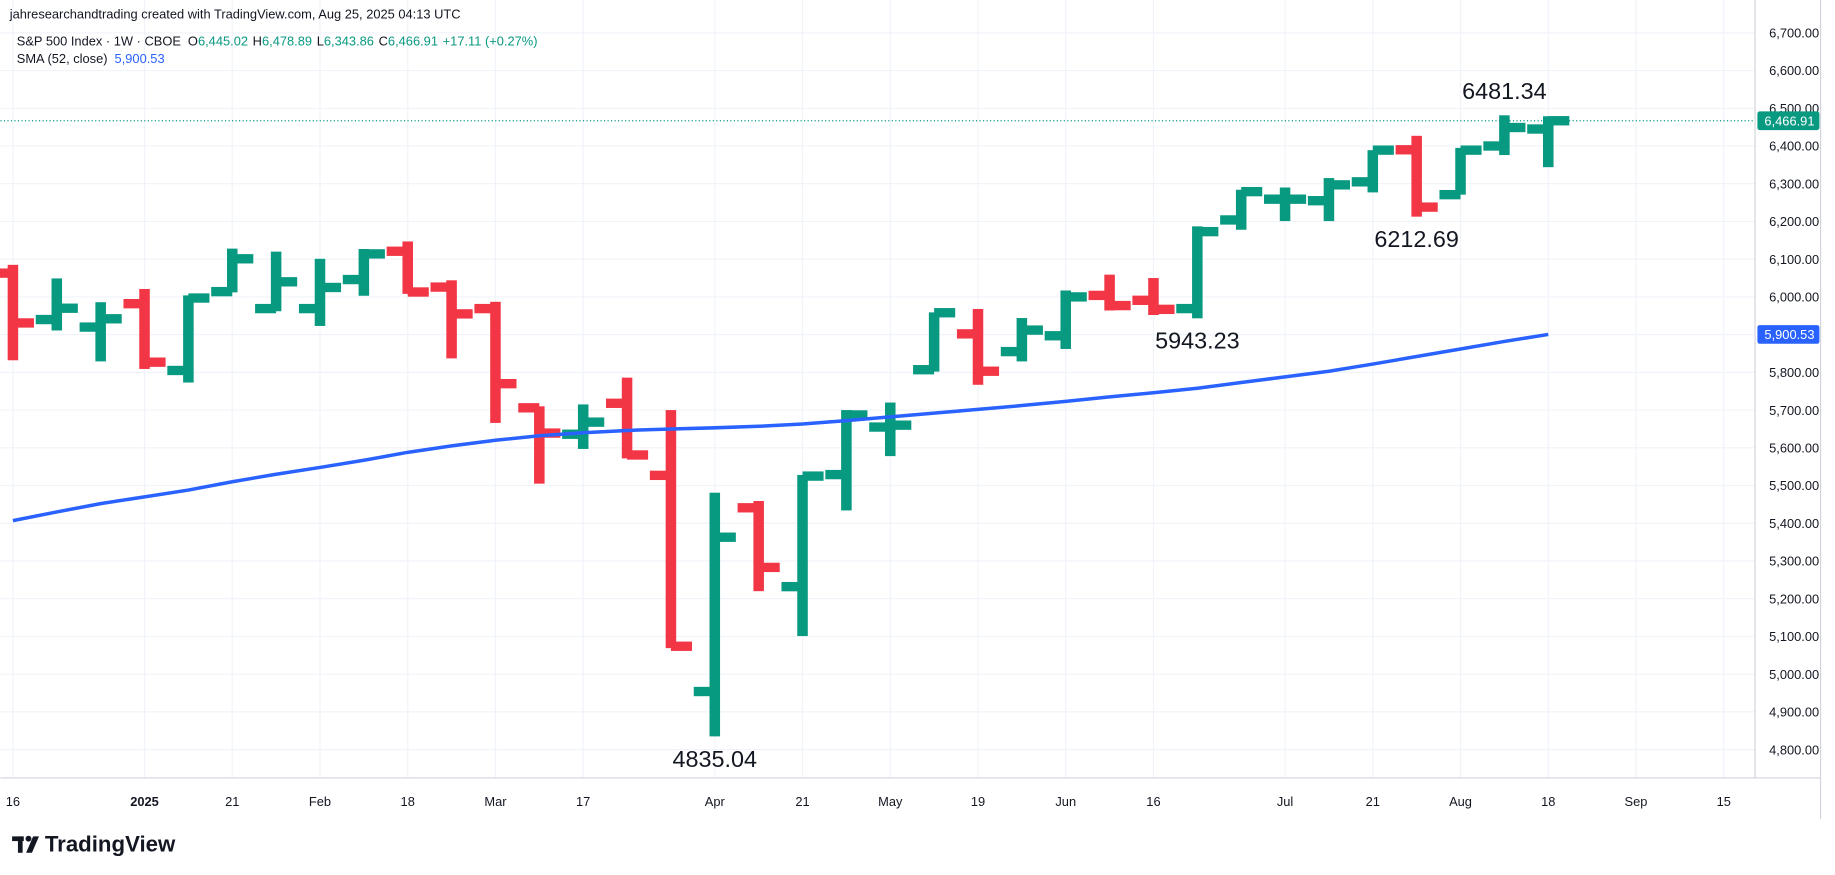  Describe the element at coordinates (1794, 636) in the screenshot. I see `y-tick-label: 5,100.00` at that location.